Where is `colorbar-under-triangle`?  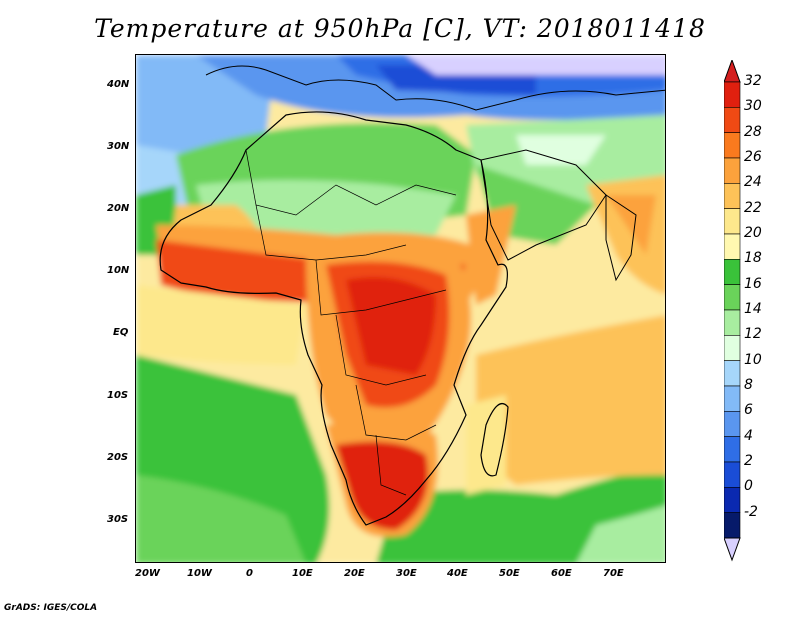
colorbar-under-triangle is located at coordinates (732, 549).